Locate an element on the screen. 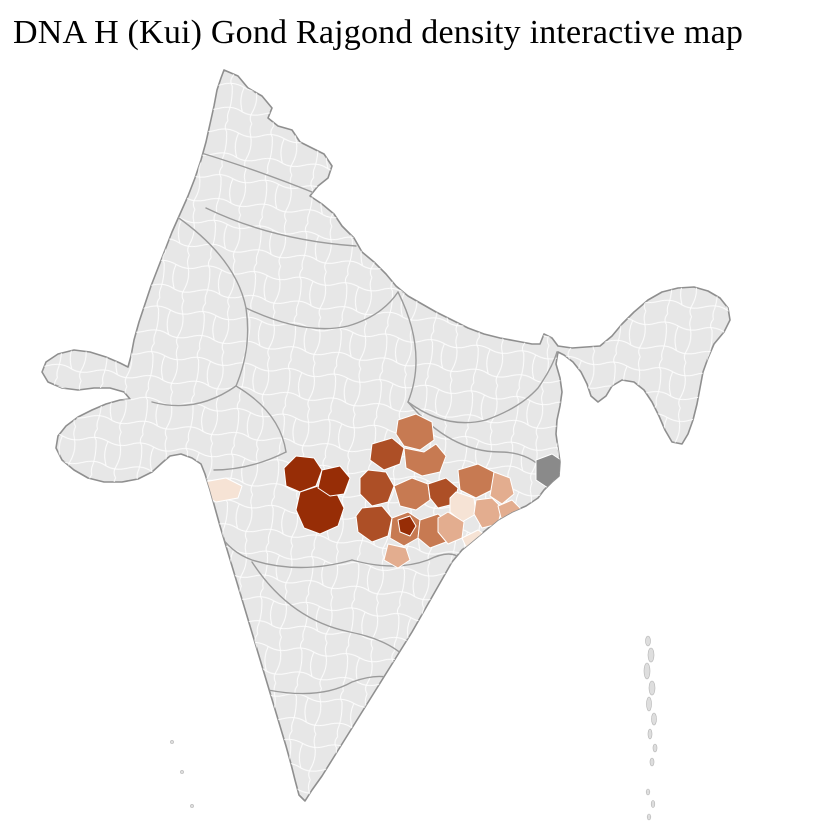  lakshadweep-islands is located at coordinates (182, 774).